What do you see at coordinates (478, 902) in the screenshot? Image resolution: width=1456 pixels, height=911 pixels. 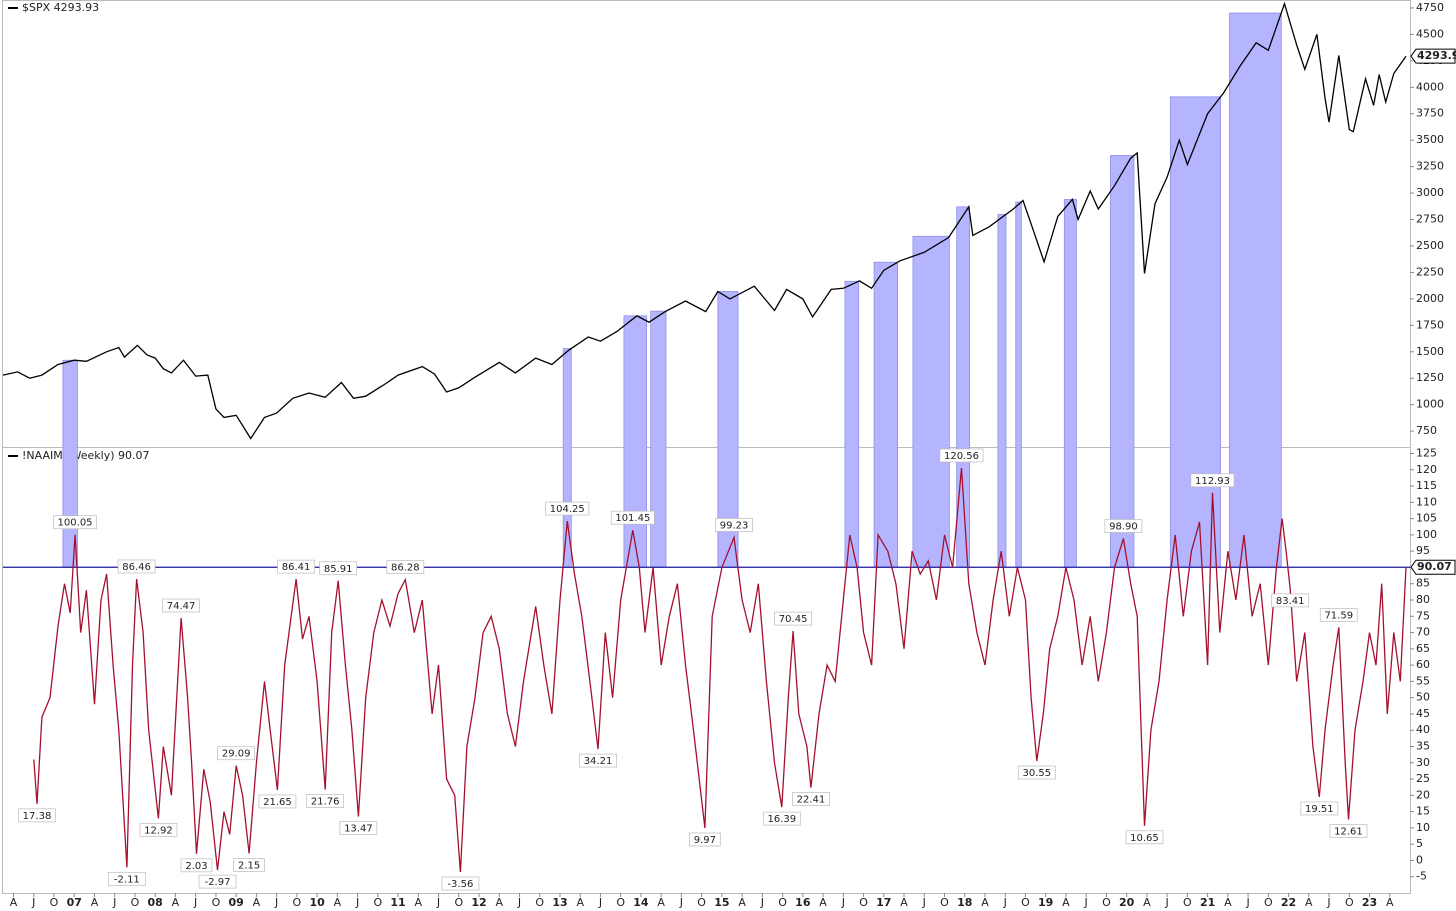 I see `x-tick-label: 12` at bounding box center [478, 902].